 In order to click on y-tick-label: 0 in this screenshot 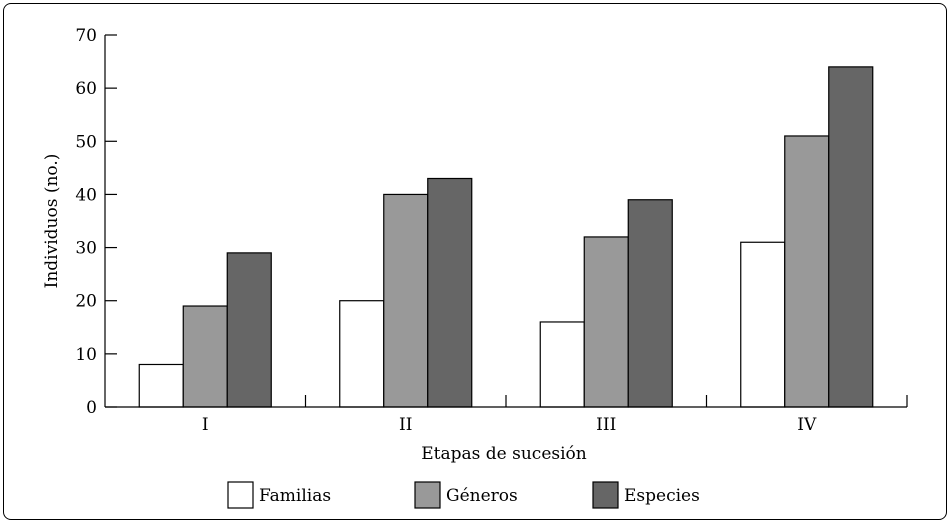, I will do `click(91, 408)`.